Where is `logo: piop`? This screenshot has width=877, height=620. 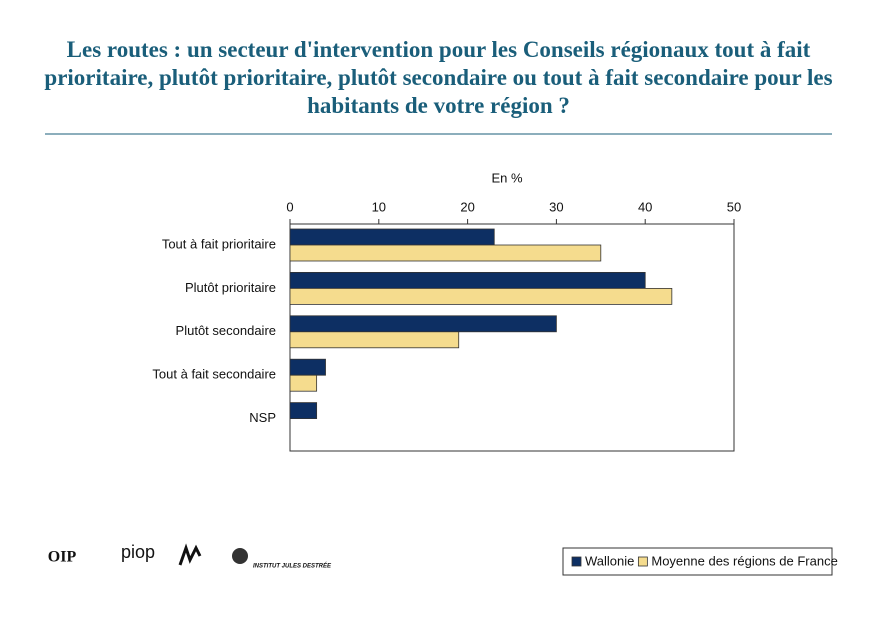
logo: piop is located at coordinates (138, 552).